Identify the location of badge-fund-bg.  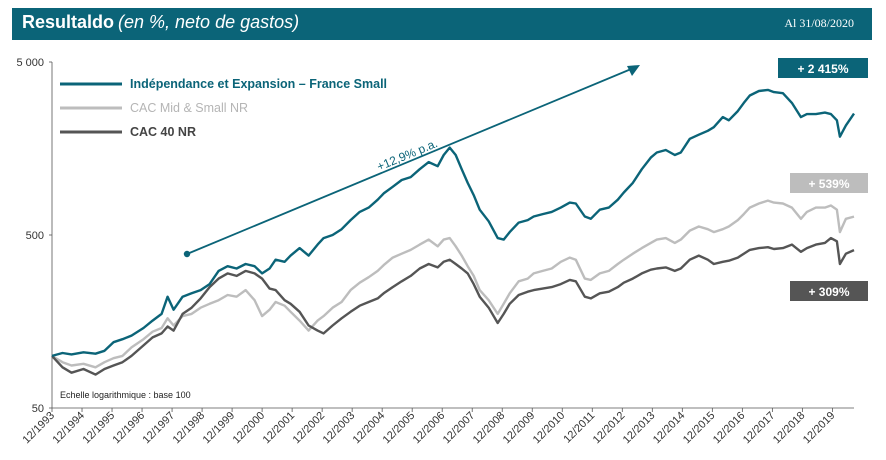
(823, 68).